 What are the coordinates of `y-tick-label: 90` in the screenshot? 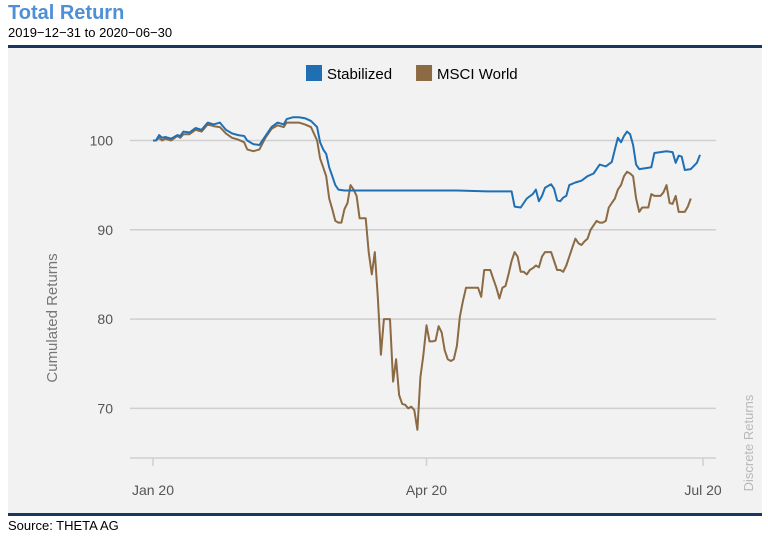 It's located at (105, 230).